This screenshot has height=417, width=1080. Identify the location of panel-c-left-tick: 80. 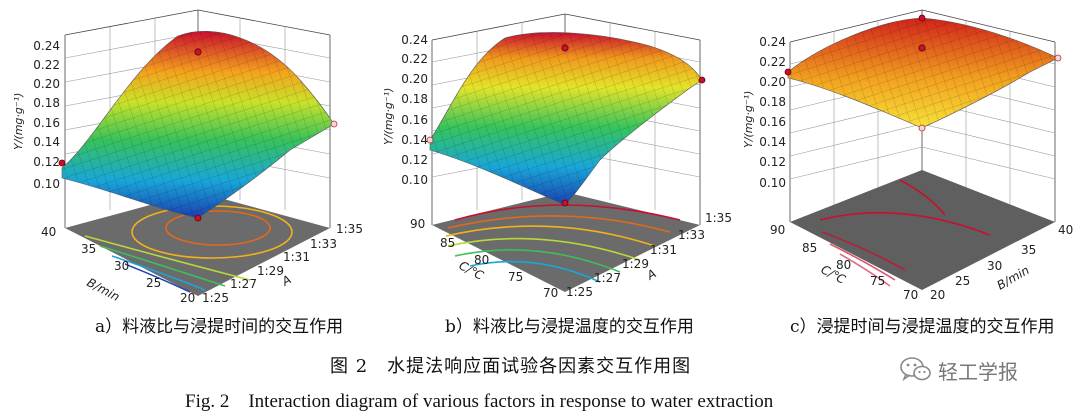
(843, 265).